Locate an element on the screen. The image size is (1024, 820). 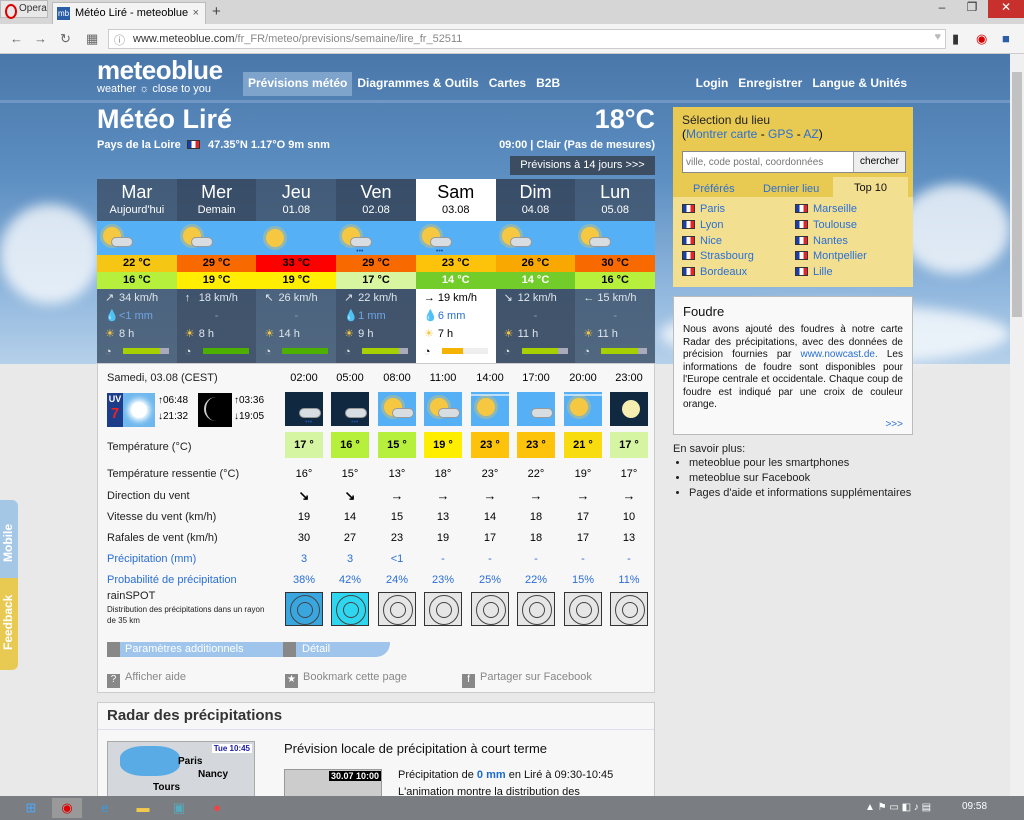
tab-last-location: Dernier lieu is located at coordinates (791, 189).